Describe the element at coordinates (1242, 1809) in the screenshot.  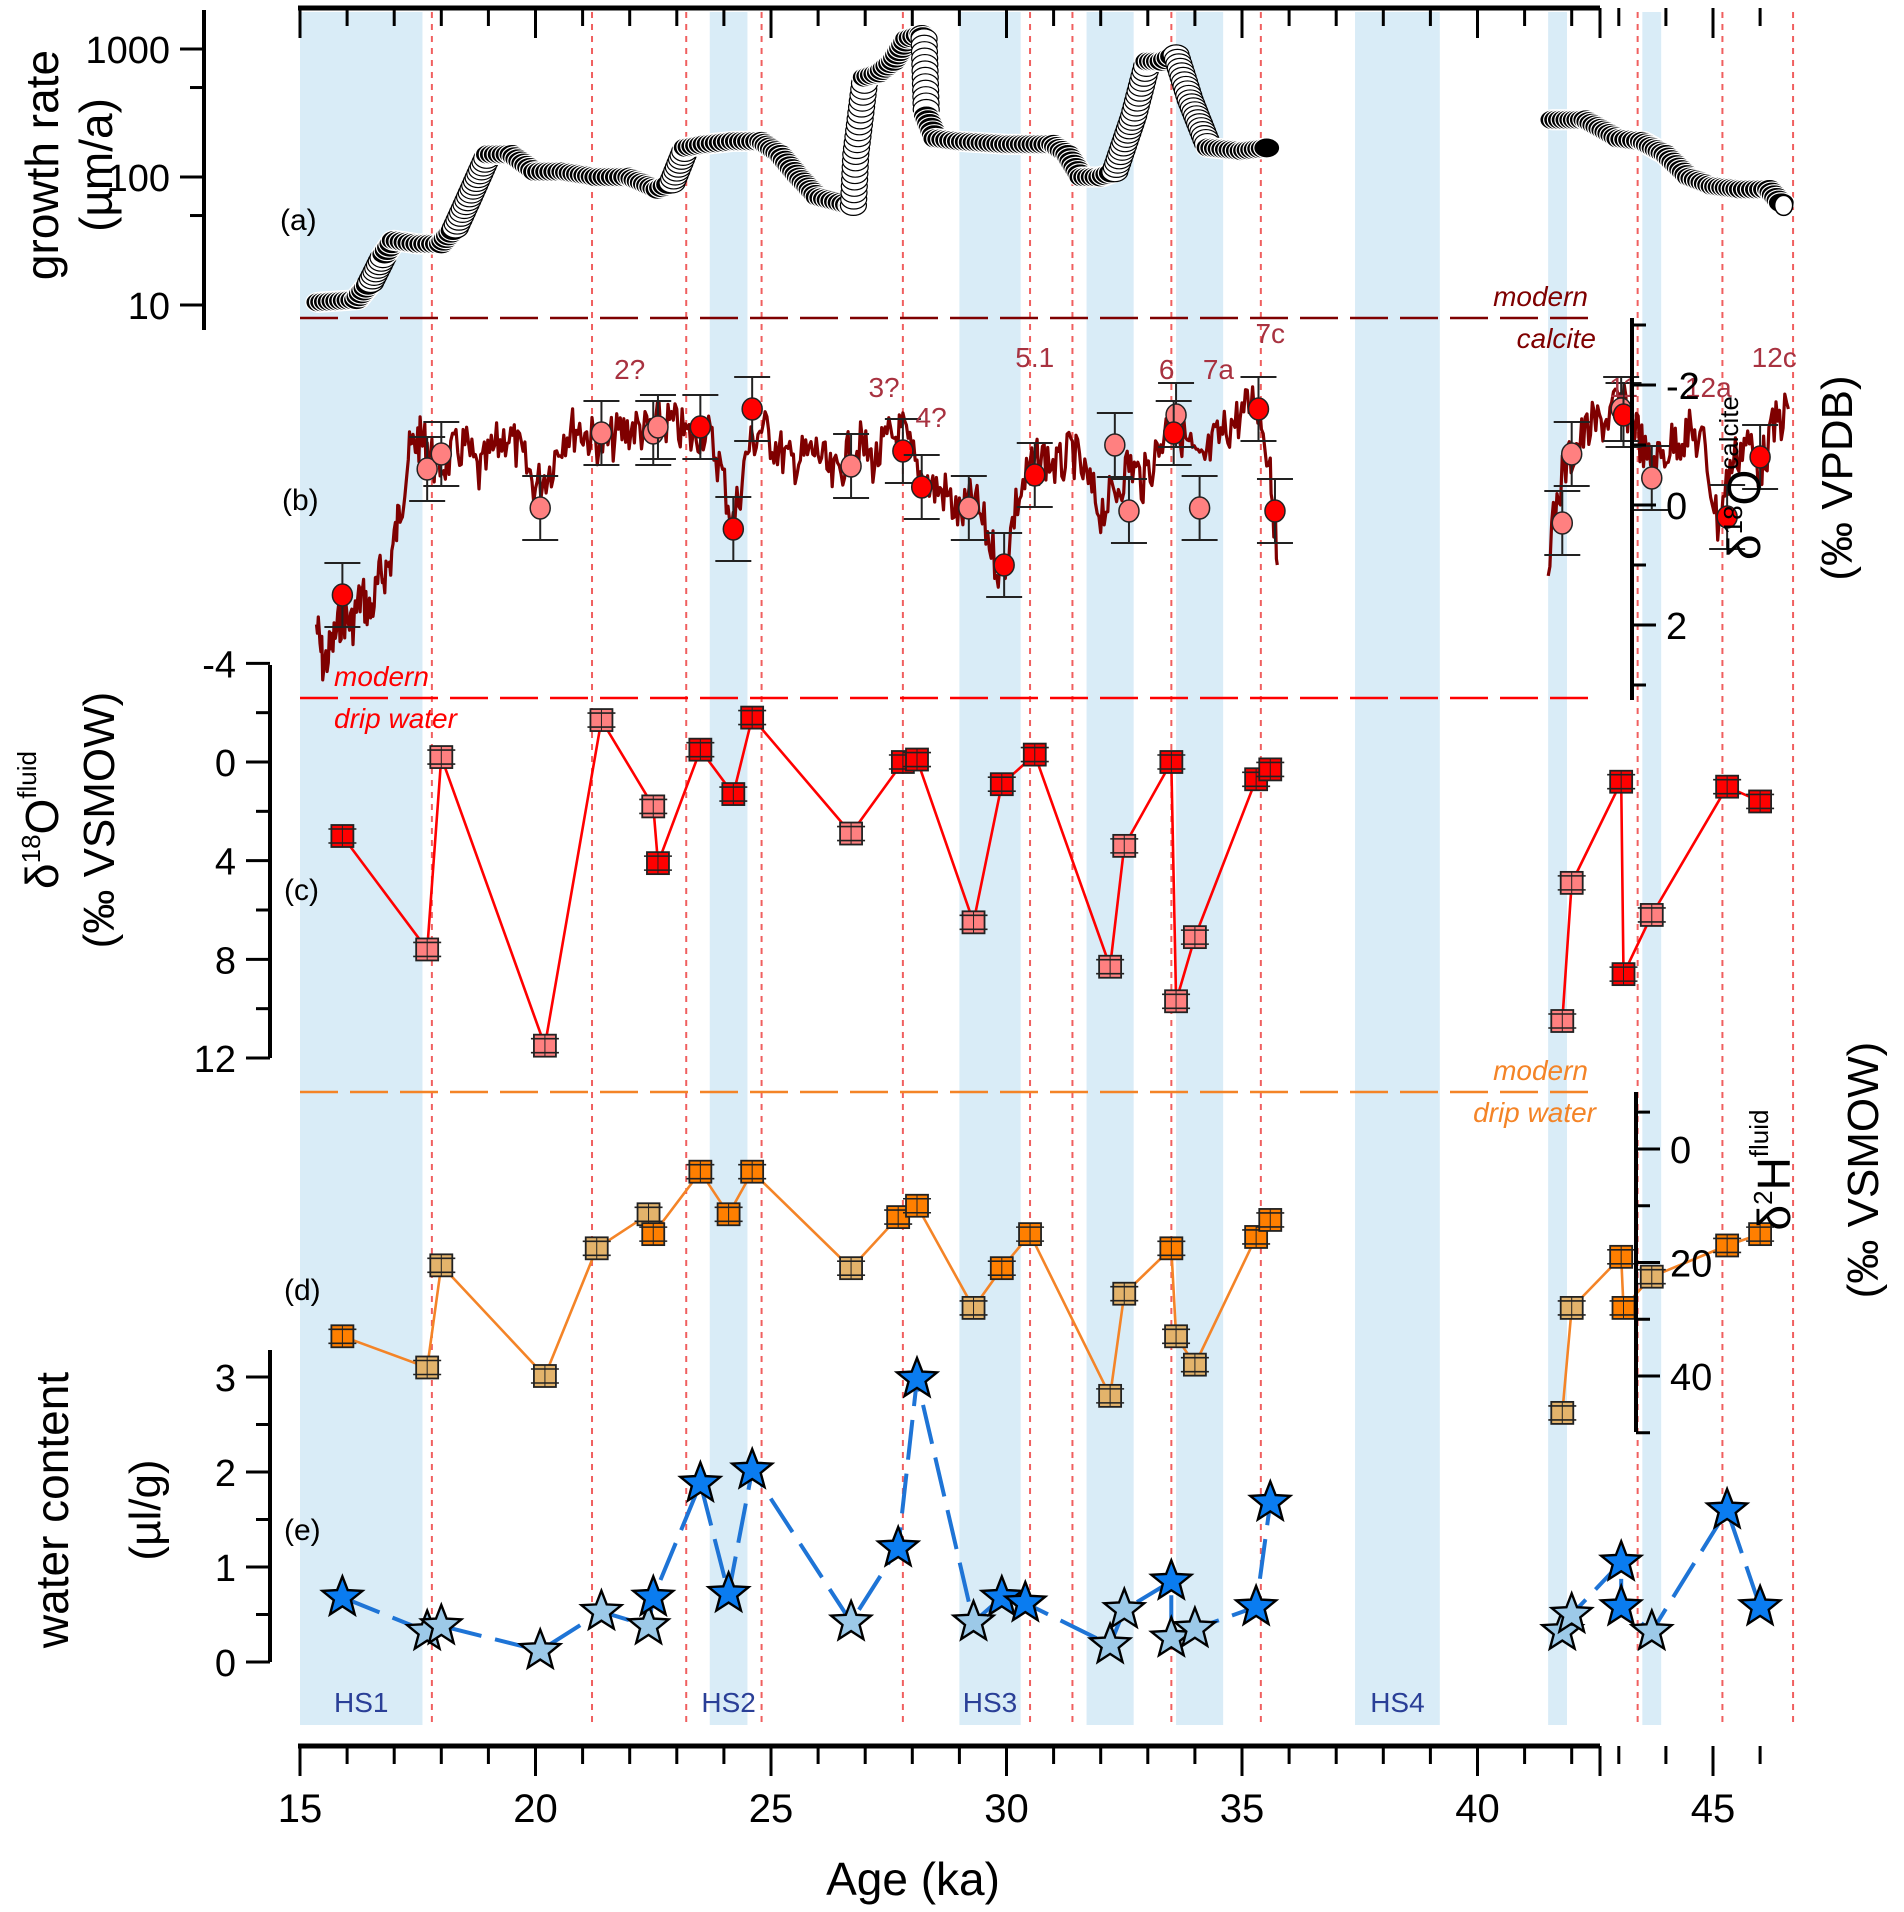
I see `x-tick-label: 35` at that location.